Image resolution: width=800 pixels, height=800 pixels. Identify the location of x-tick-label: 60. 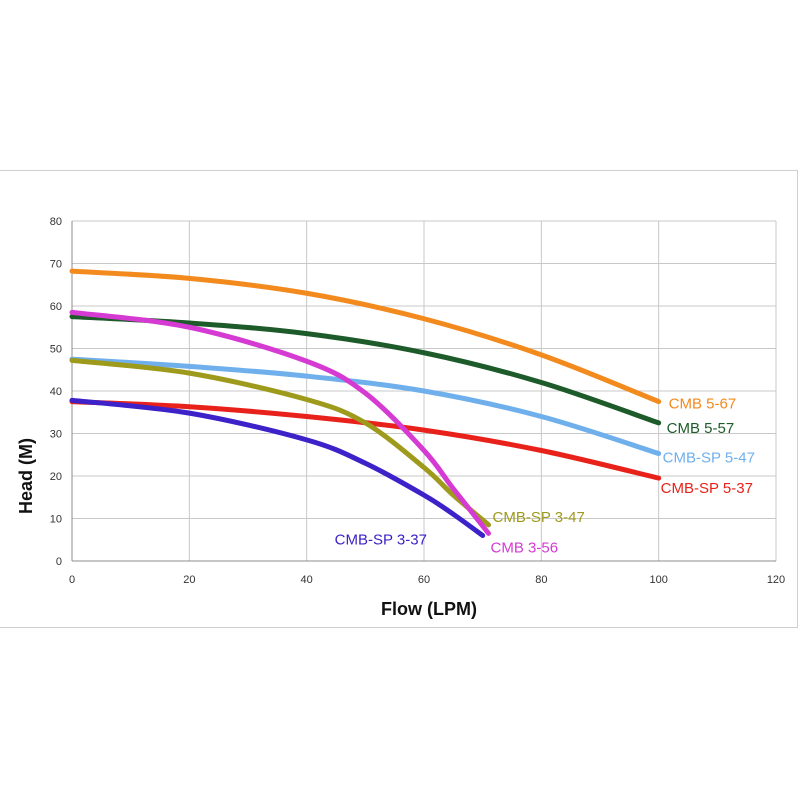
(424, 580).